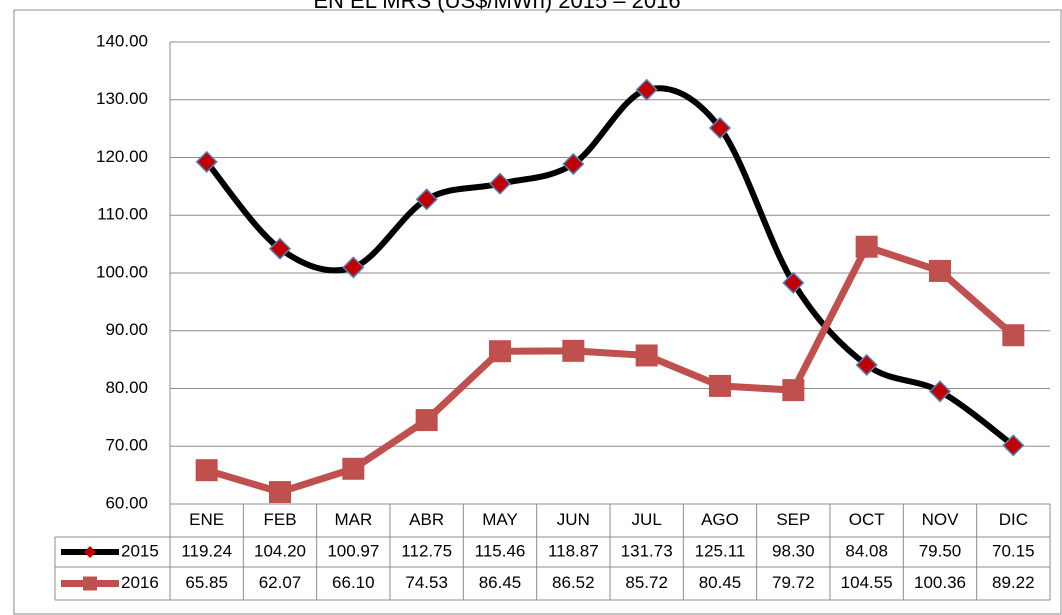  What do you see at coordinates (940, 582) in the screenshot?
I see `table-value: 100.36` at bounding box center [940, 582].